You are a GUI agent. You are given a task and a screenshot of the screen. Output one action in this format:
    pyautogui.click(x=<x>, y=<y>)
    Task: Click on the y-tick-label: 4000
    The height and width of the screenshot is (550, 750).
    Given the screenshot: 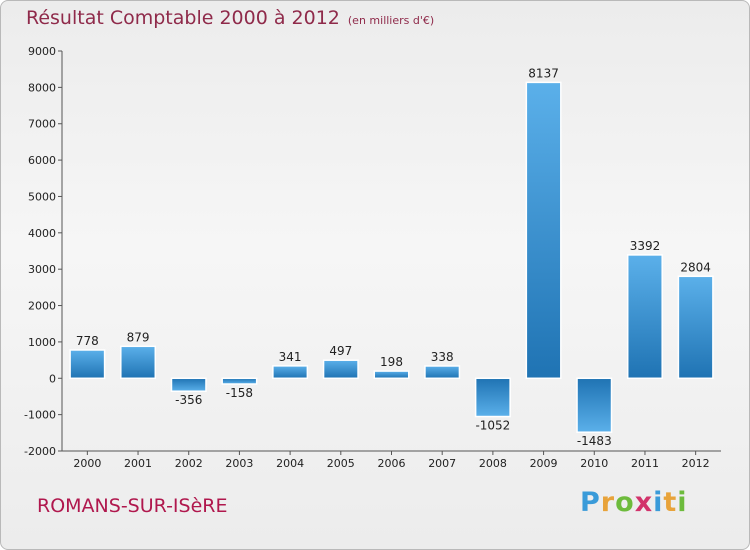 What is the action you would take?
    pyautogui.click(x=42, y=233)
    